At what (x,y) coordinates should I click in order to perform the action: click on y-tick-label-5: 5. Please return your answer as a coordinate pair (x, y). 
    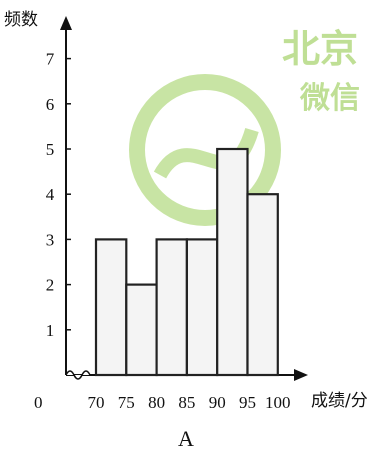
    Looking at the image, I should click on (50, 149).